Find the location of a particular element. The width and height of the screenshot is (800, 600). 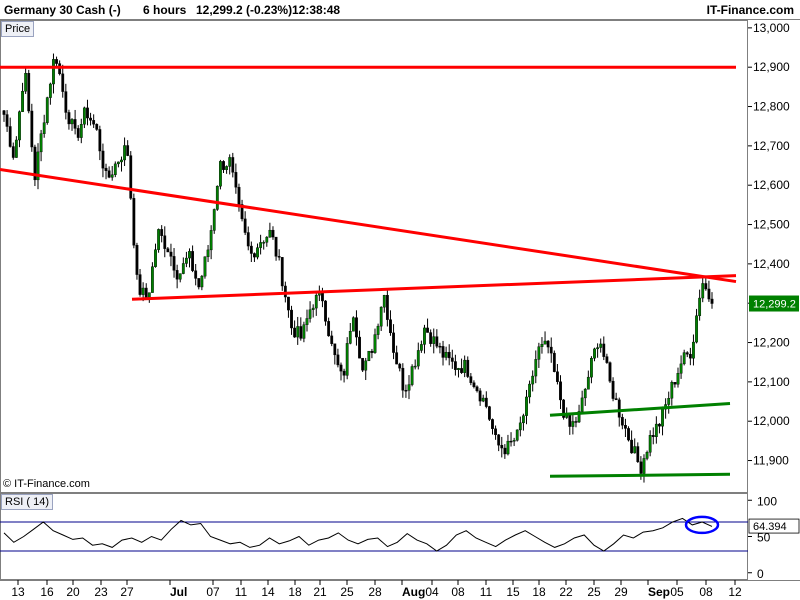

x-tick-label: Jul is located at coordinates (178, 592).